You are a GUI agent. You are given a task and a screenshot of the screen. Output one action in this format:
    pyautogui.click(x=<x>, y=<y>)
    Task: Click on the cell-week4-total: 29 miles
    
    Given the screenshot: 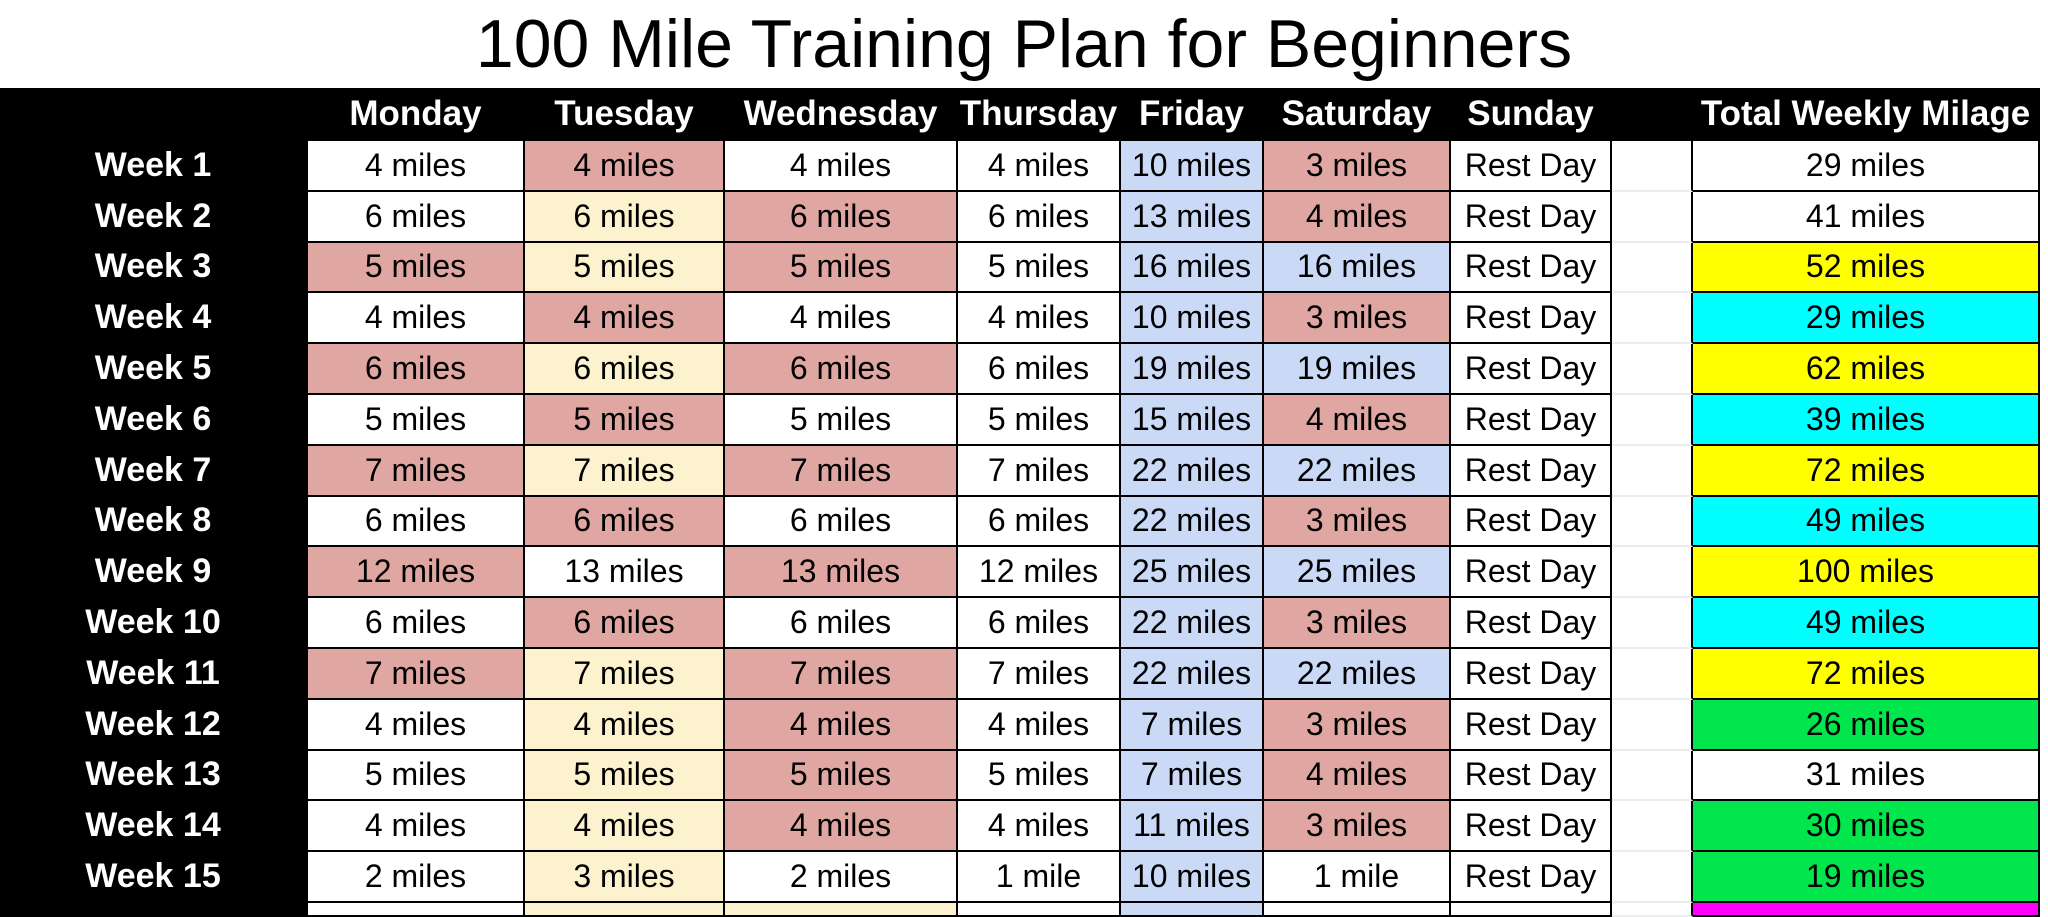 What is the action you would take?
    pyautogui.click(x=1866, y=319)
    